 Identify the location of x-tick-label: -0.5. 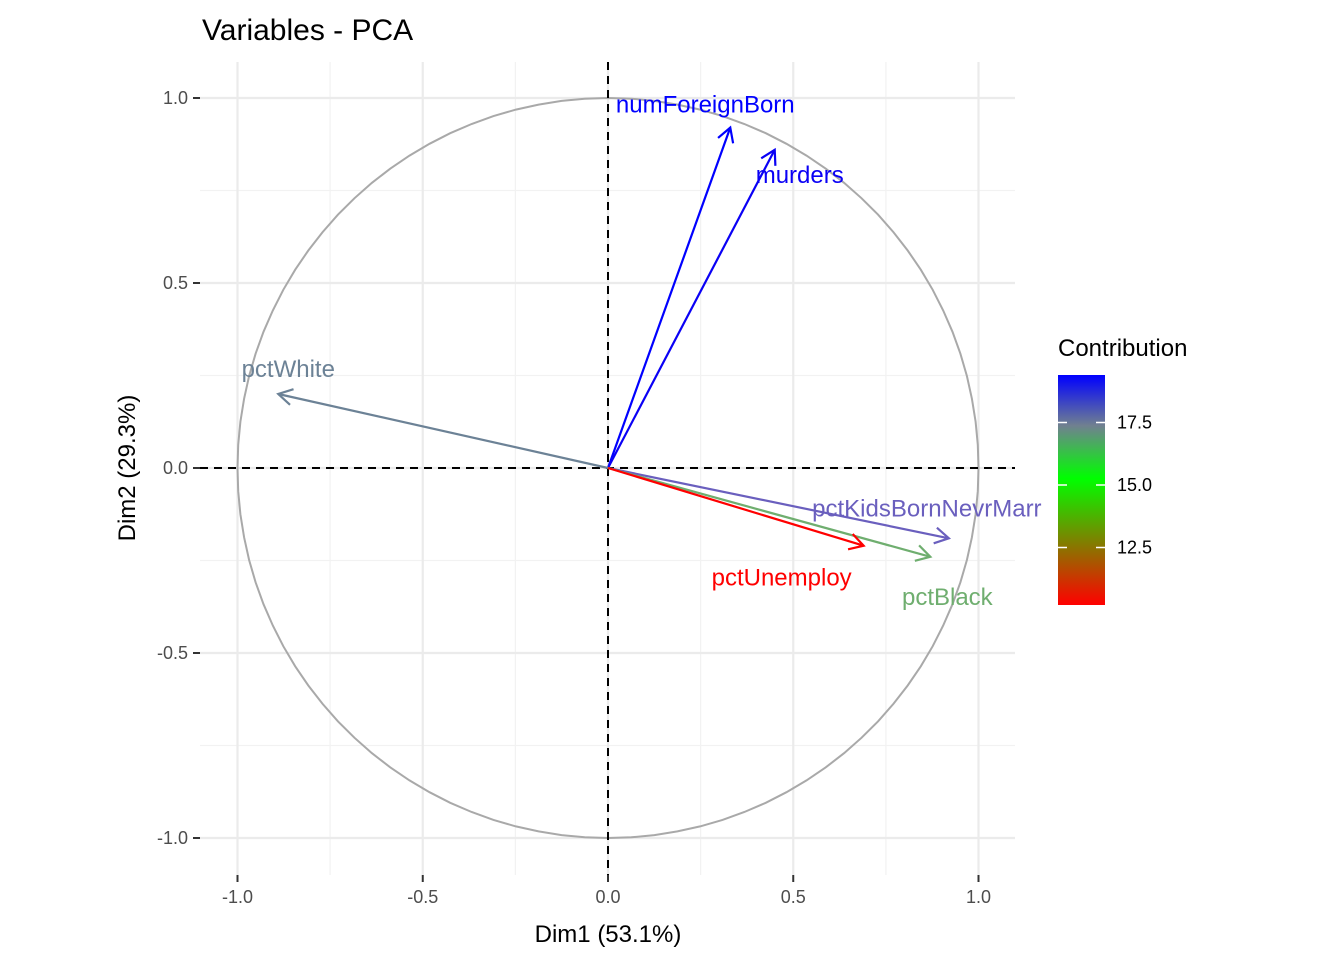
(422, 897).